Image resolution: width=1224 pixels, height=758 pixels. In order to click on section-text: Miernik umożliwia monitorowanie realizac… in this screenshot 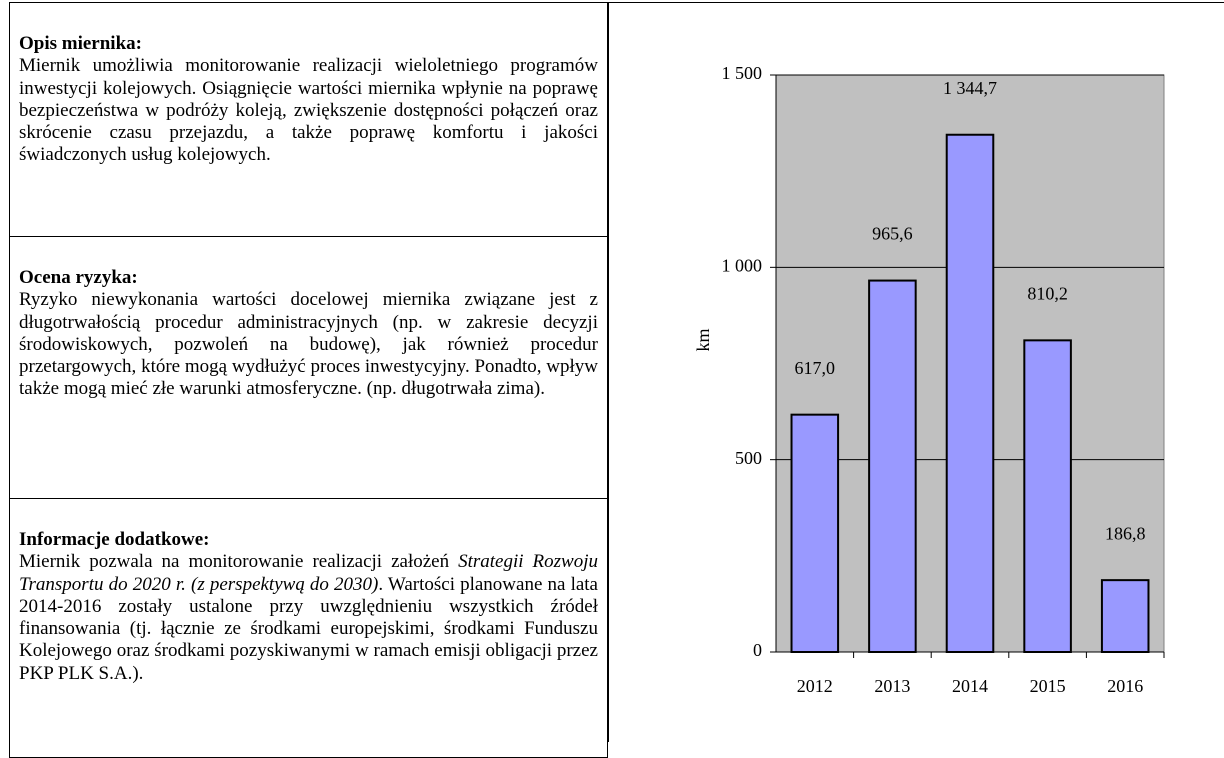, I will do `click(308, 110)`.